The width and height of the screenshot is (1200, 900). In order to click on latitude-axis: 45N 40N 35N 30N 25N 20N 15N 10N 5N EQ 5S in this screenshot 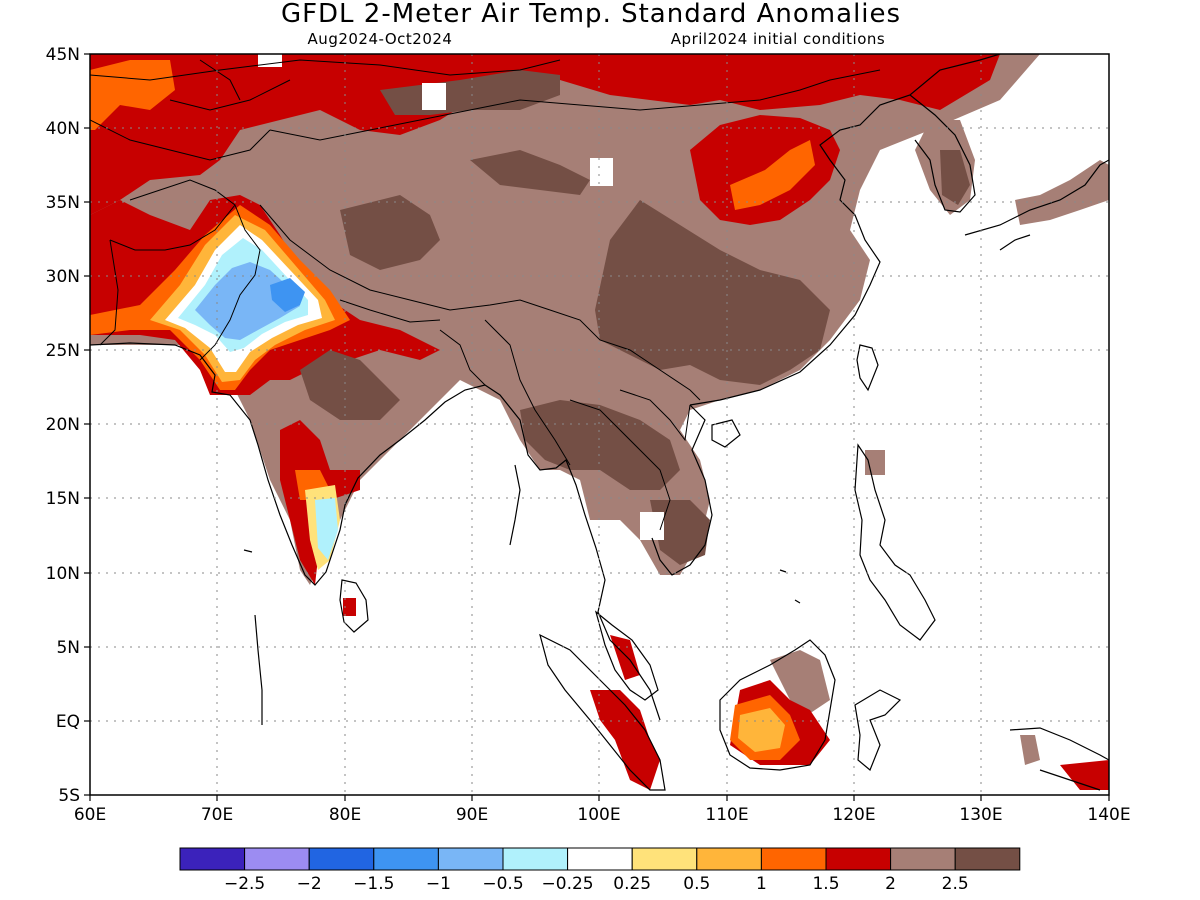, I will do `click(63, 425)`.